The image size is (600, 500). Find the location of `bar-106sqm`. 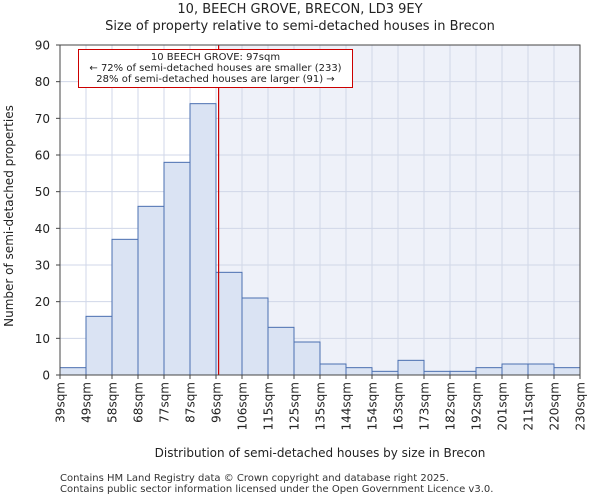

bar-106sqm is located at coordinates (255, 336).